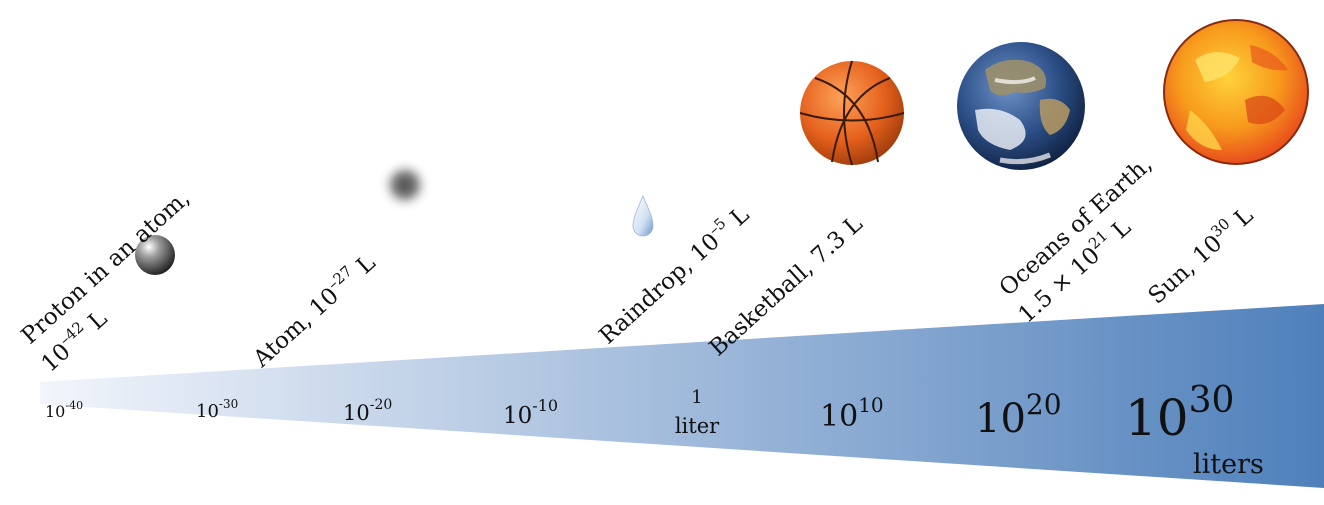 The width and height of the screenshot is (1324, 505). Describe the element at coordinates (405, 185) in the screenshot. I see `atom-blur-icon` at that location.